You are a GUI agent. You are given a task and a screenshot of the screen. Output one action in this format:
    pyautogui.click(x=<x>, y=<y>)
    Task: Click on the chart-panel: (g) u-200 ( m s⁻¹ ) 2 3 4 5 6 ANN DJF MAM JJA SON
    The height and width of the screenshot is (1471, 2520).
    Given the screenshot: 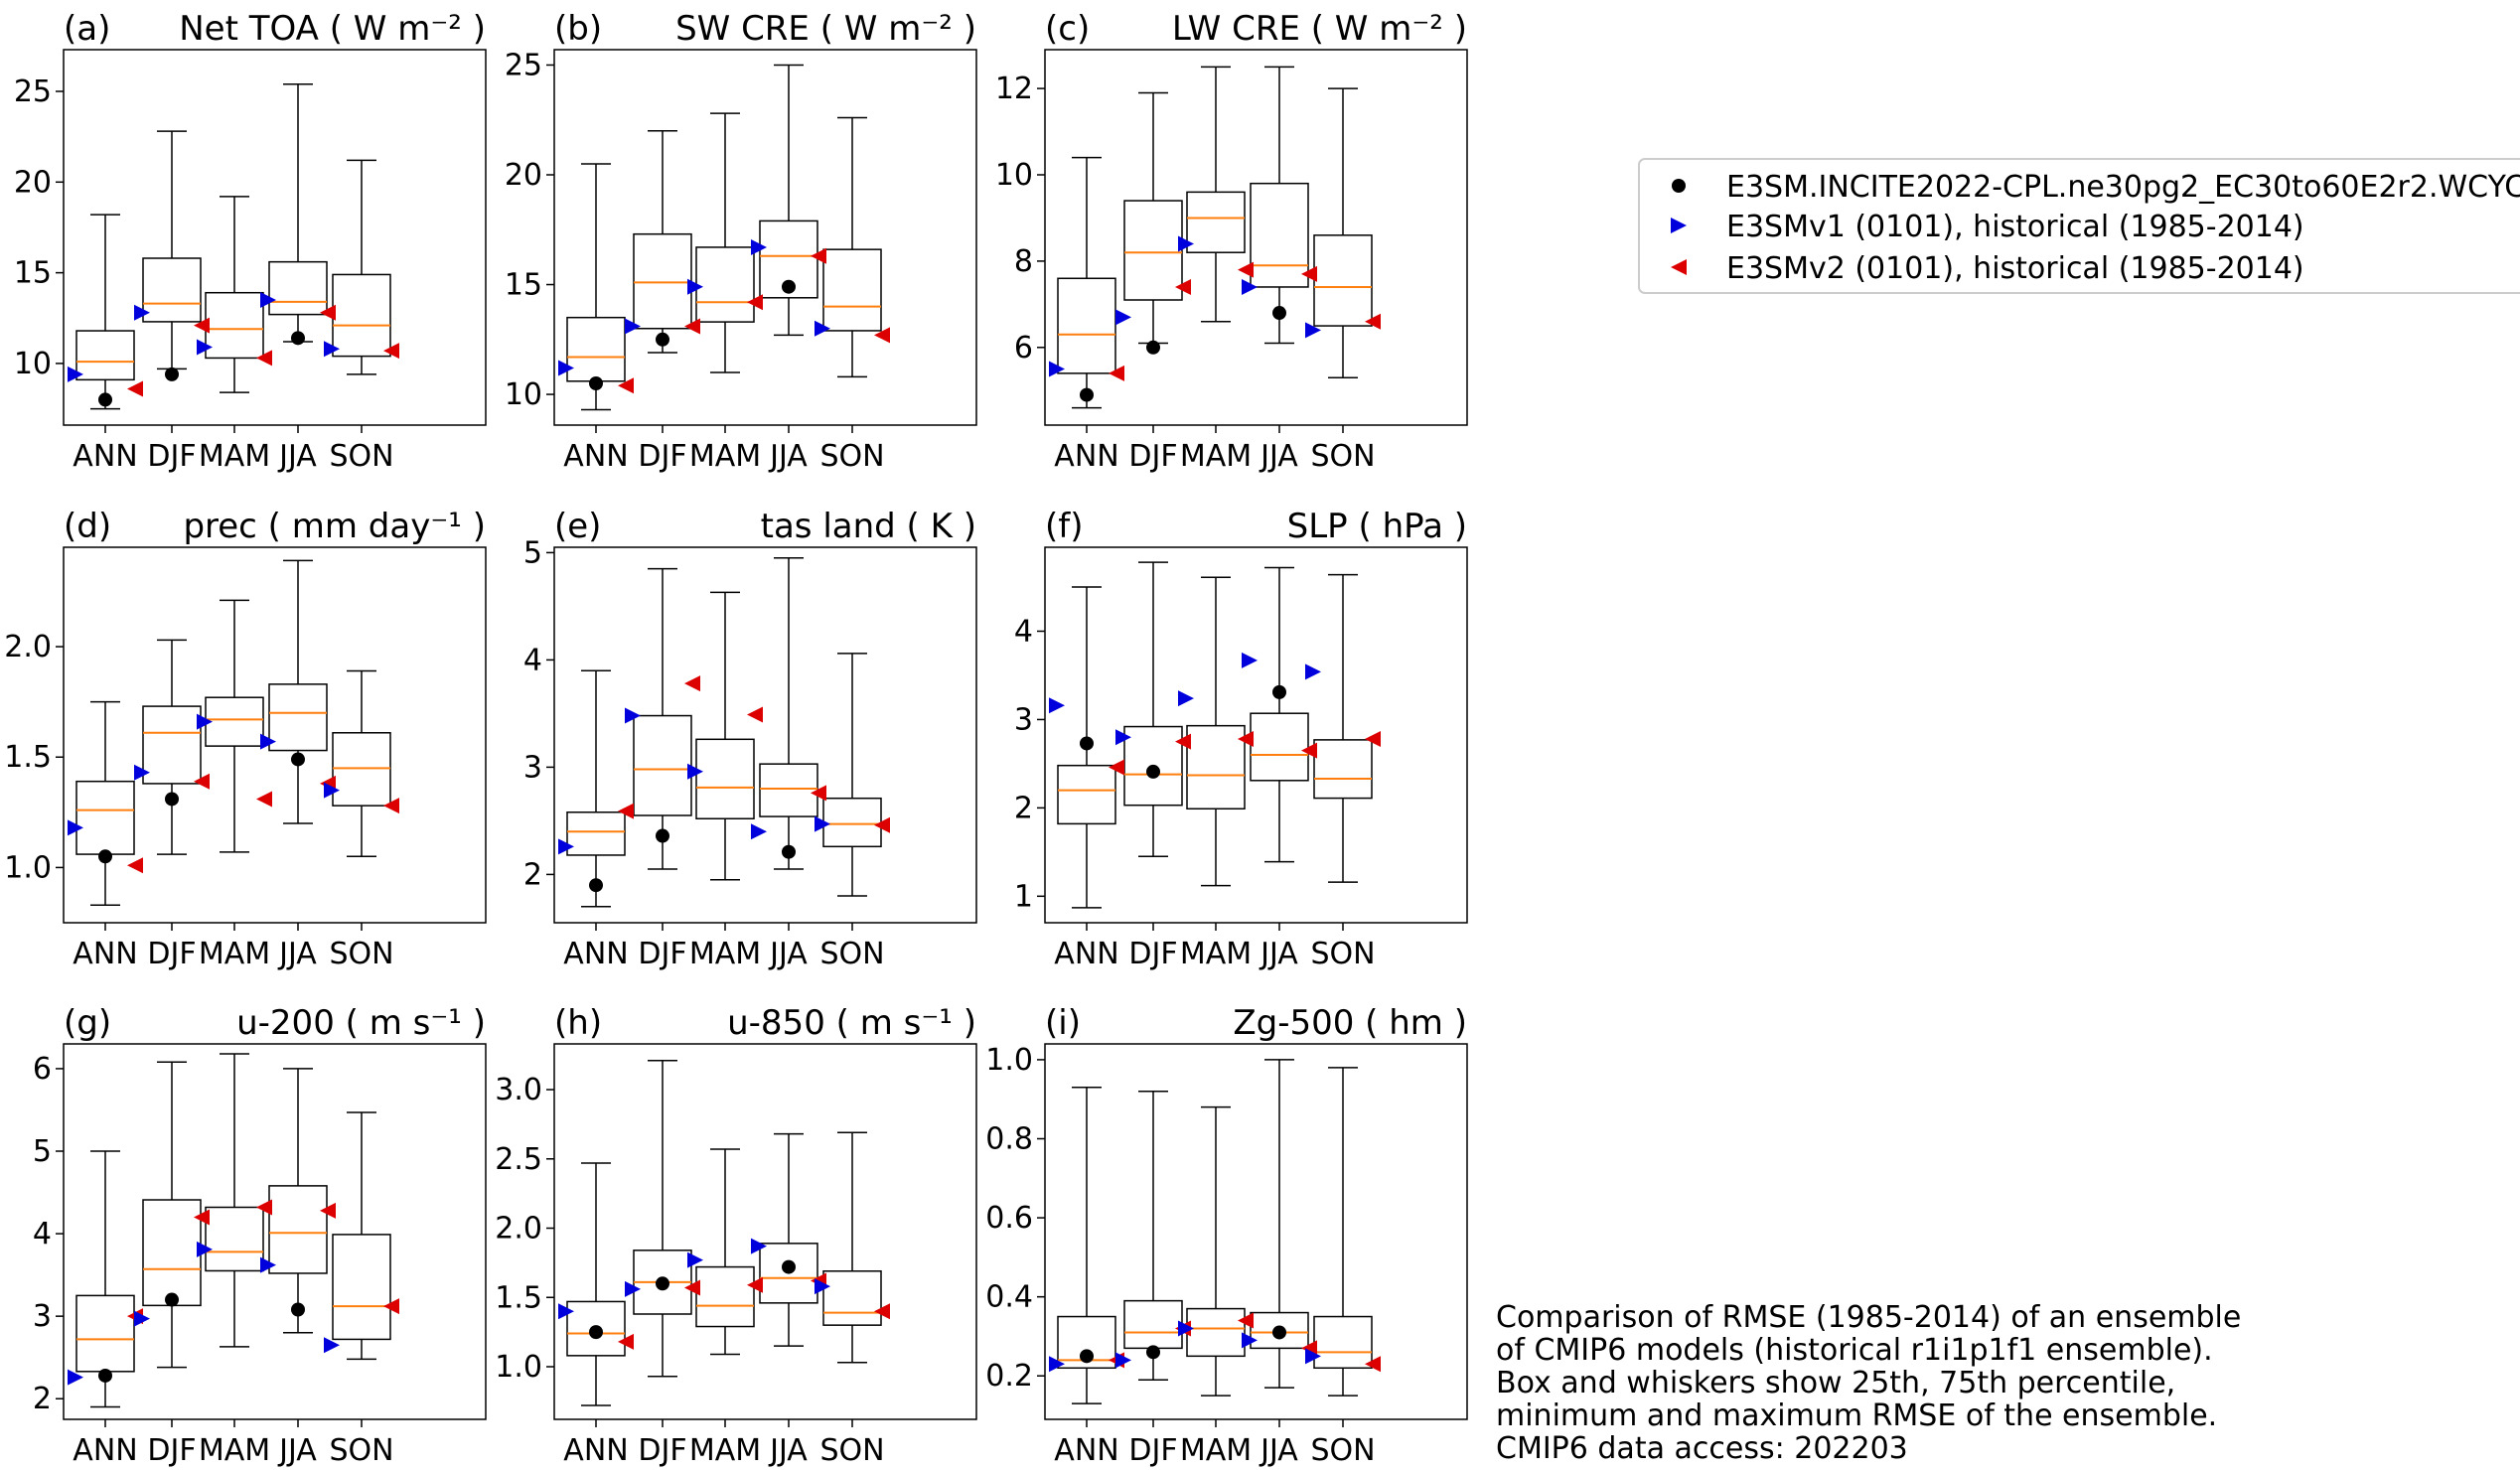 What is the action you would take?
    pyautogui.click(x=260, y=1235)
    